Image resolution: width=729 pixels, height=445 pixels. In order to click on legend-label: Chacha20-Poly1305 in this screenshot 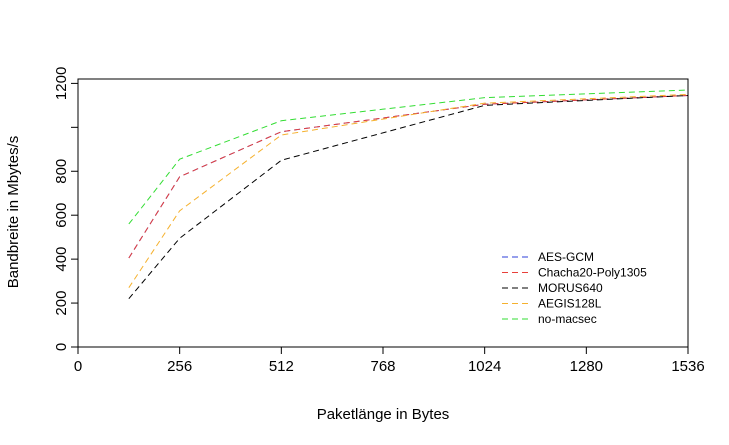, I will do `click(592, 273)`.